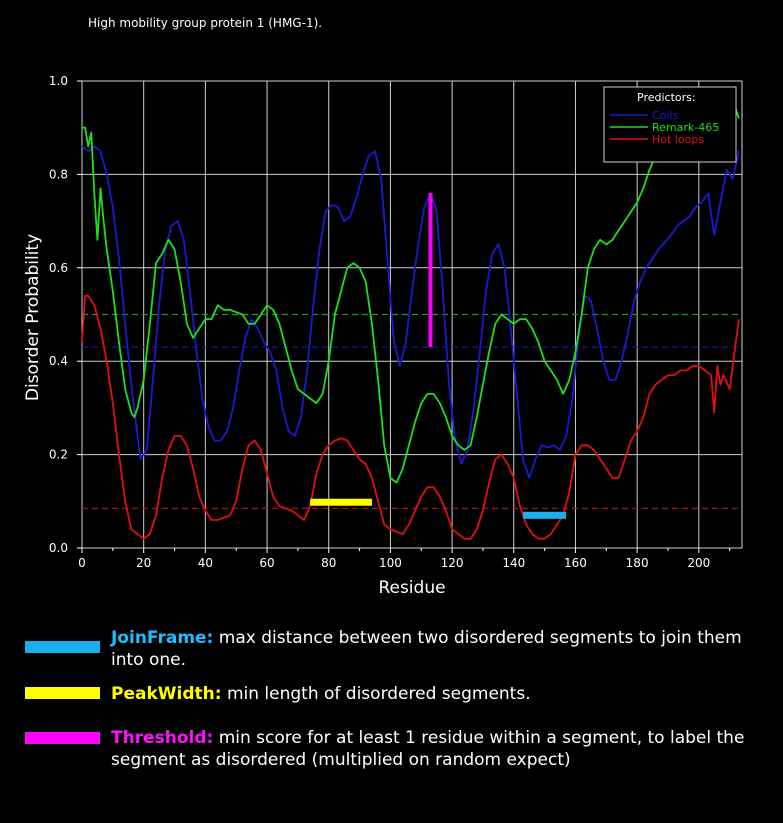 This screenshot has width=783, height=823. Describe the element at coordinates (266, 563) in the screenshot. I see `x-tick-label: 60` at that location.